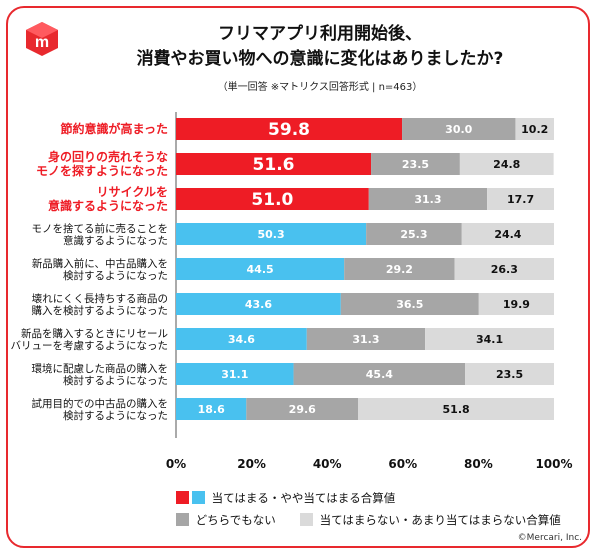 This screenshot has width=600, height=558. I want to click on data-label: 51.6, so click(274, 165).